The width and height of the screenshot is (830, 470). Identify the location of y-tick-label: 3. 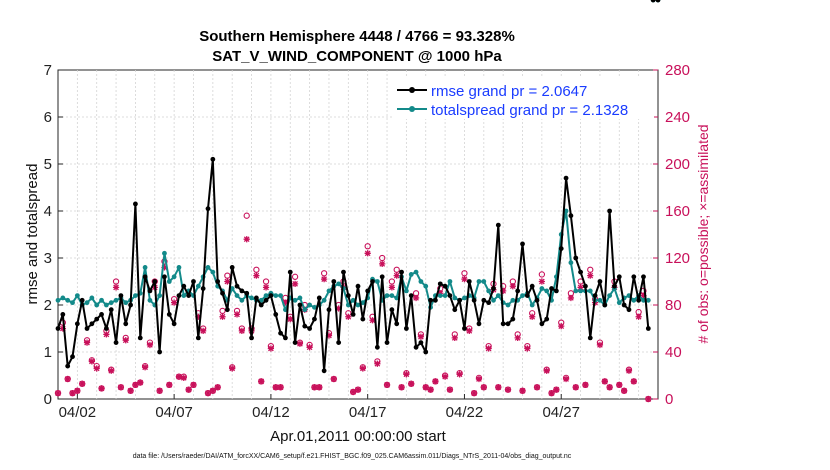
(48, 258).